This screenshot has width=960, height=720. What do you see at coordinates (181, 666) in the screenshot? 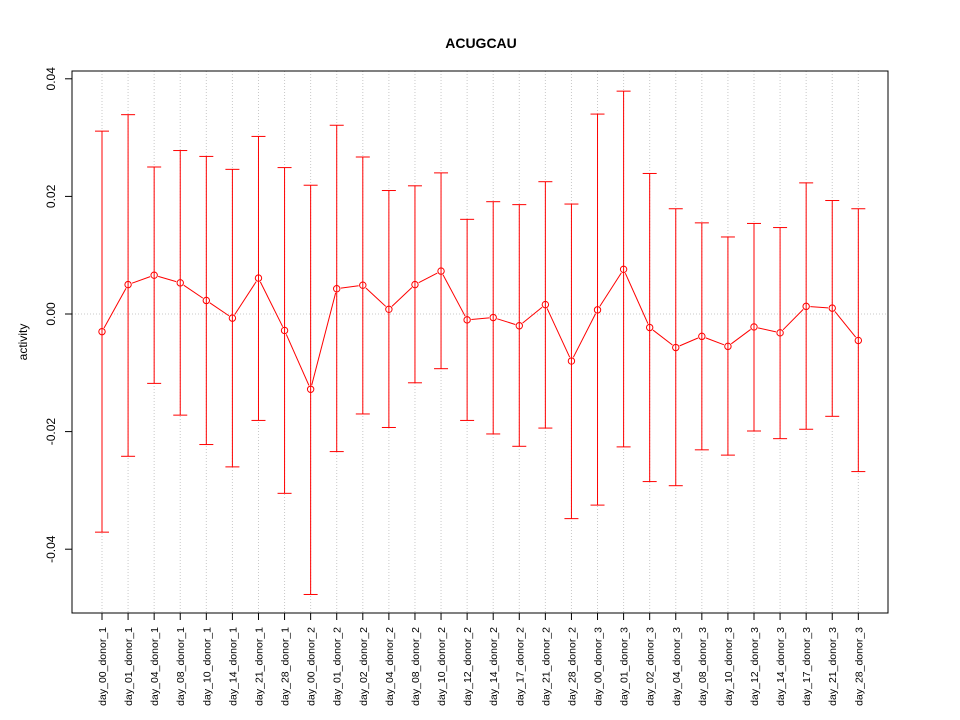
I see `x-tick-label: day_08_donor_1` at bounding box center [181, 666].